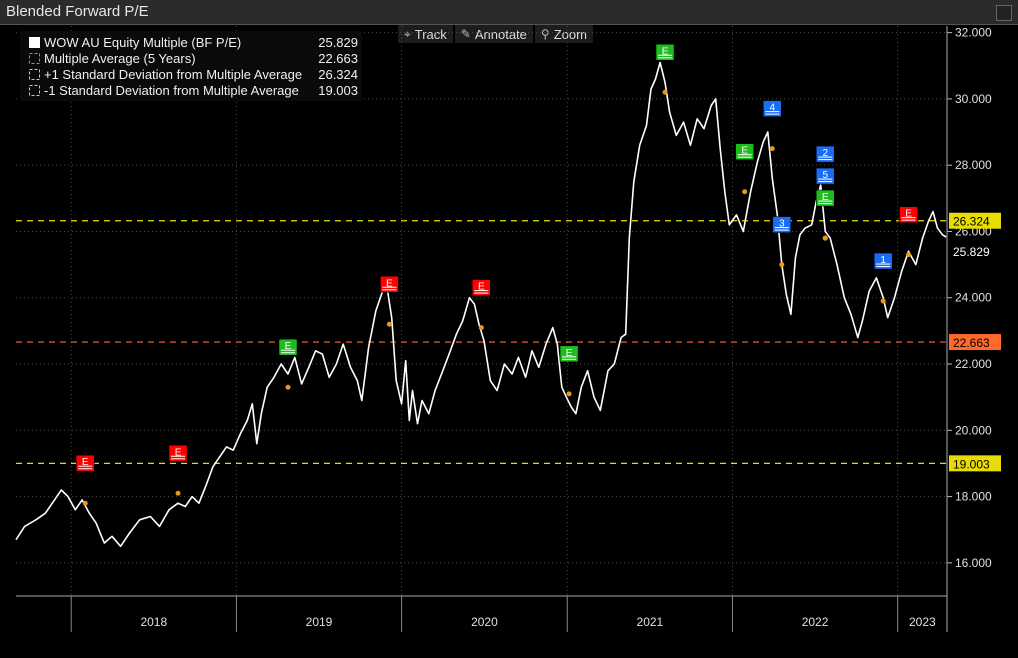 The width and height of the screenshot is (1018, 658). What do you see at coordinates (971, 464) in the screenshot?
I see `reference-label-text: 19.003` at bounding box center [971, 464].